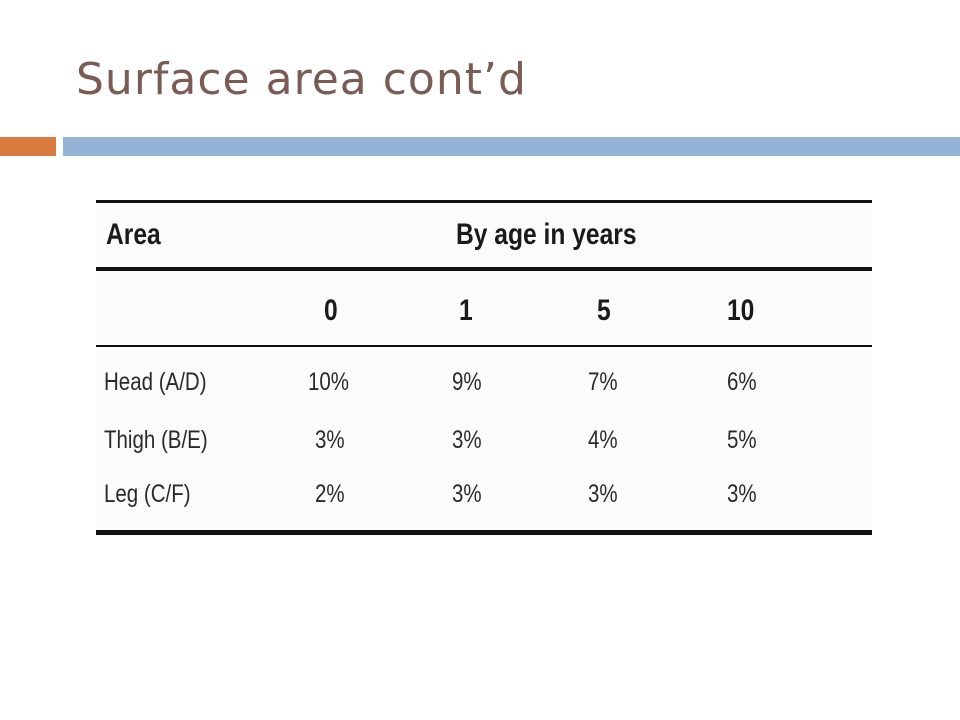  What do you see at coordinates (604, 310) in the screenshot?
I see `age-header-5: 5` at bounding box center [604, 310].